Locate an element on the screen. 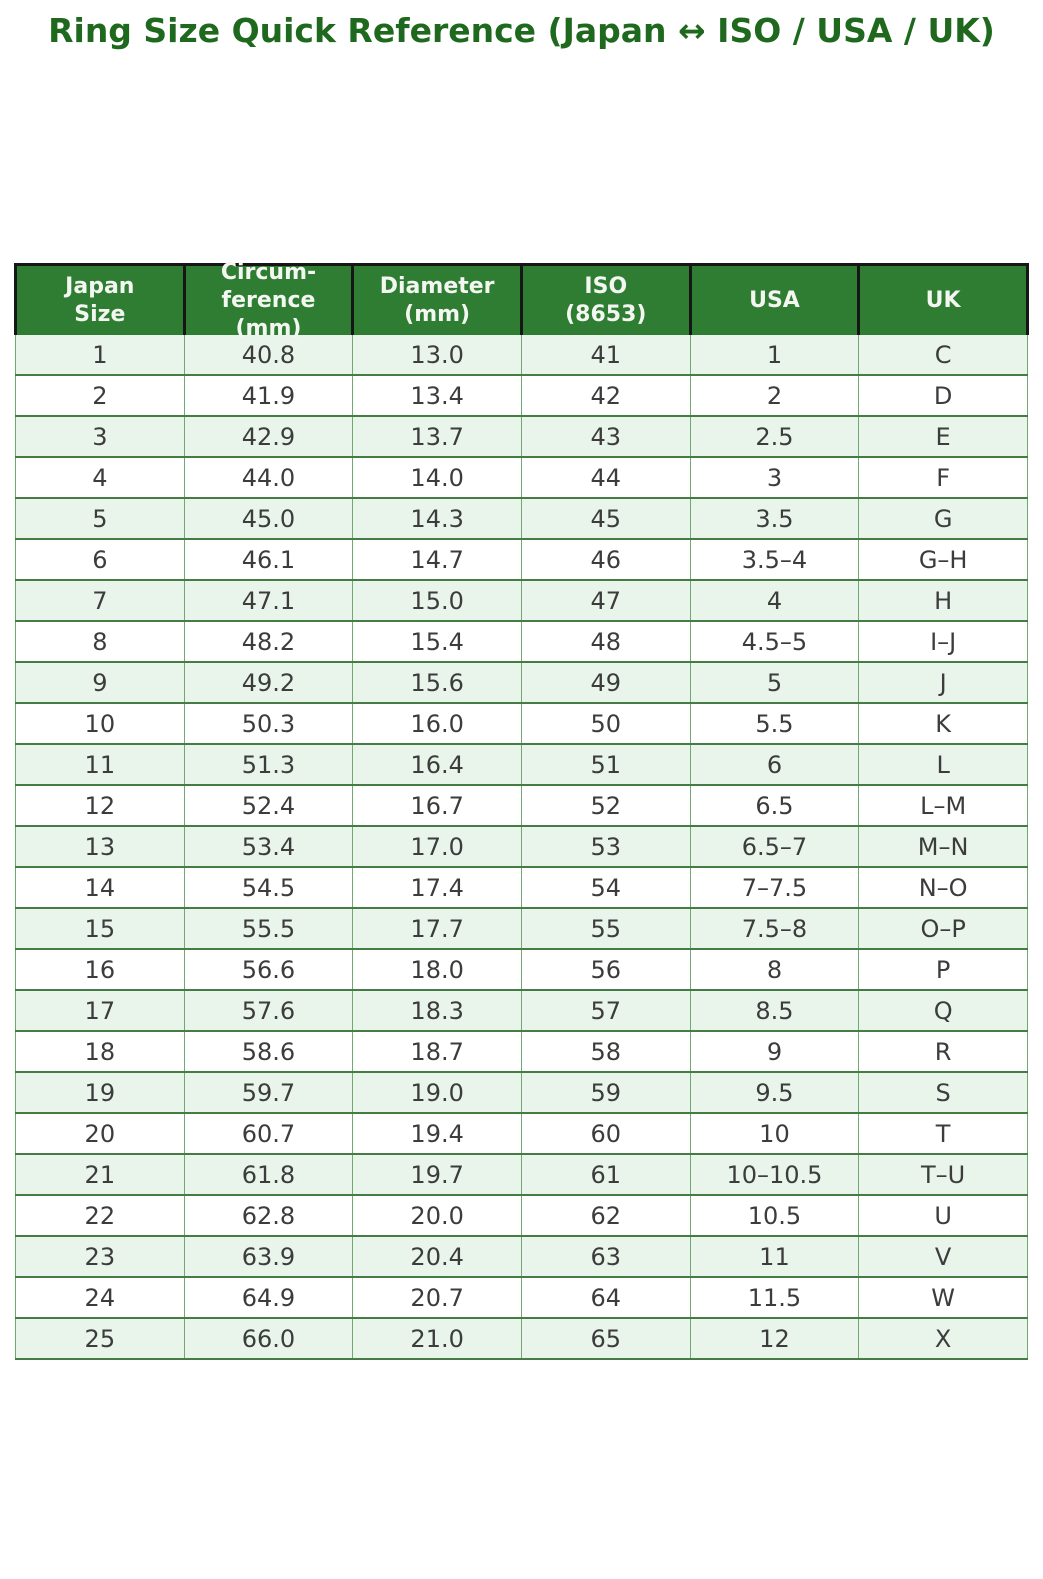  table-row: 12 52.4 16.7 52 6.5 L–M is located at coordinates (521, 806).